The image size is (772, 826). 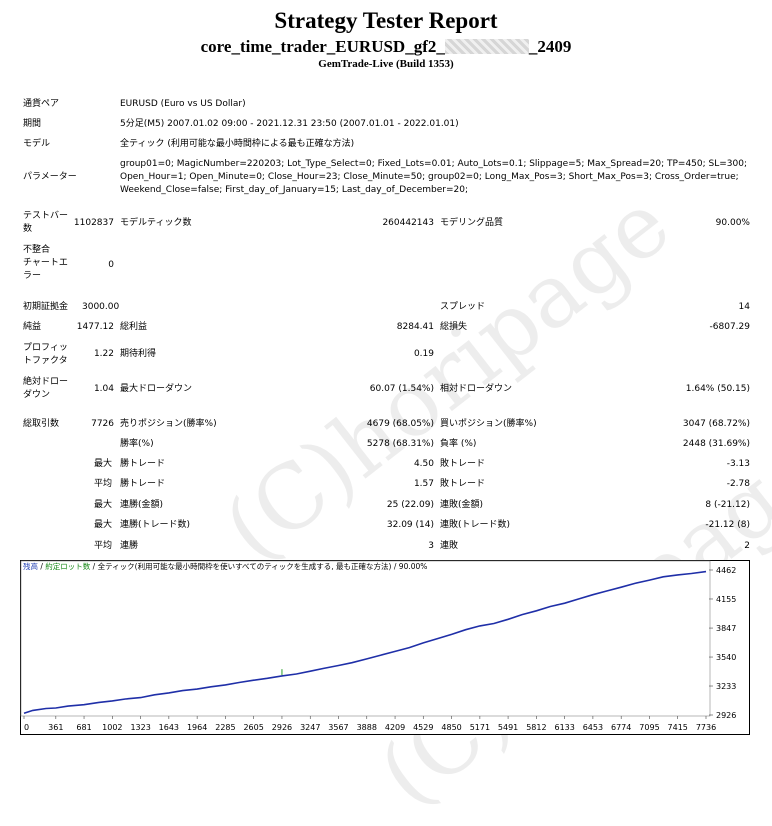 I want to click on redacted-block, so click(x=486, y=46).